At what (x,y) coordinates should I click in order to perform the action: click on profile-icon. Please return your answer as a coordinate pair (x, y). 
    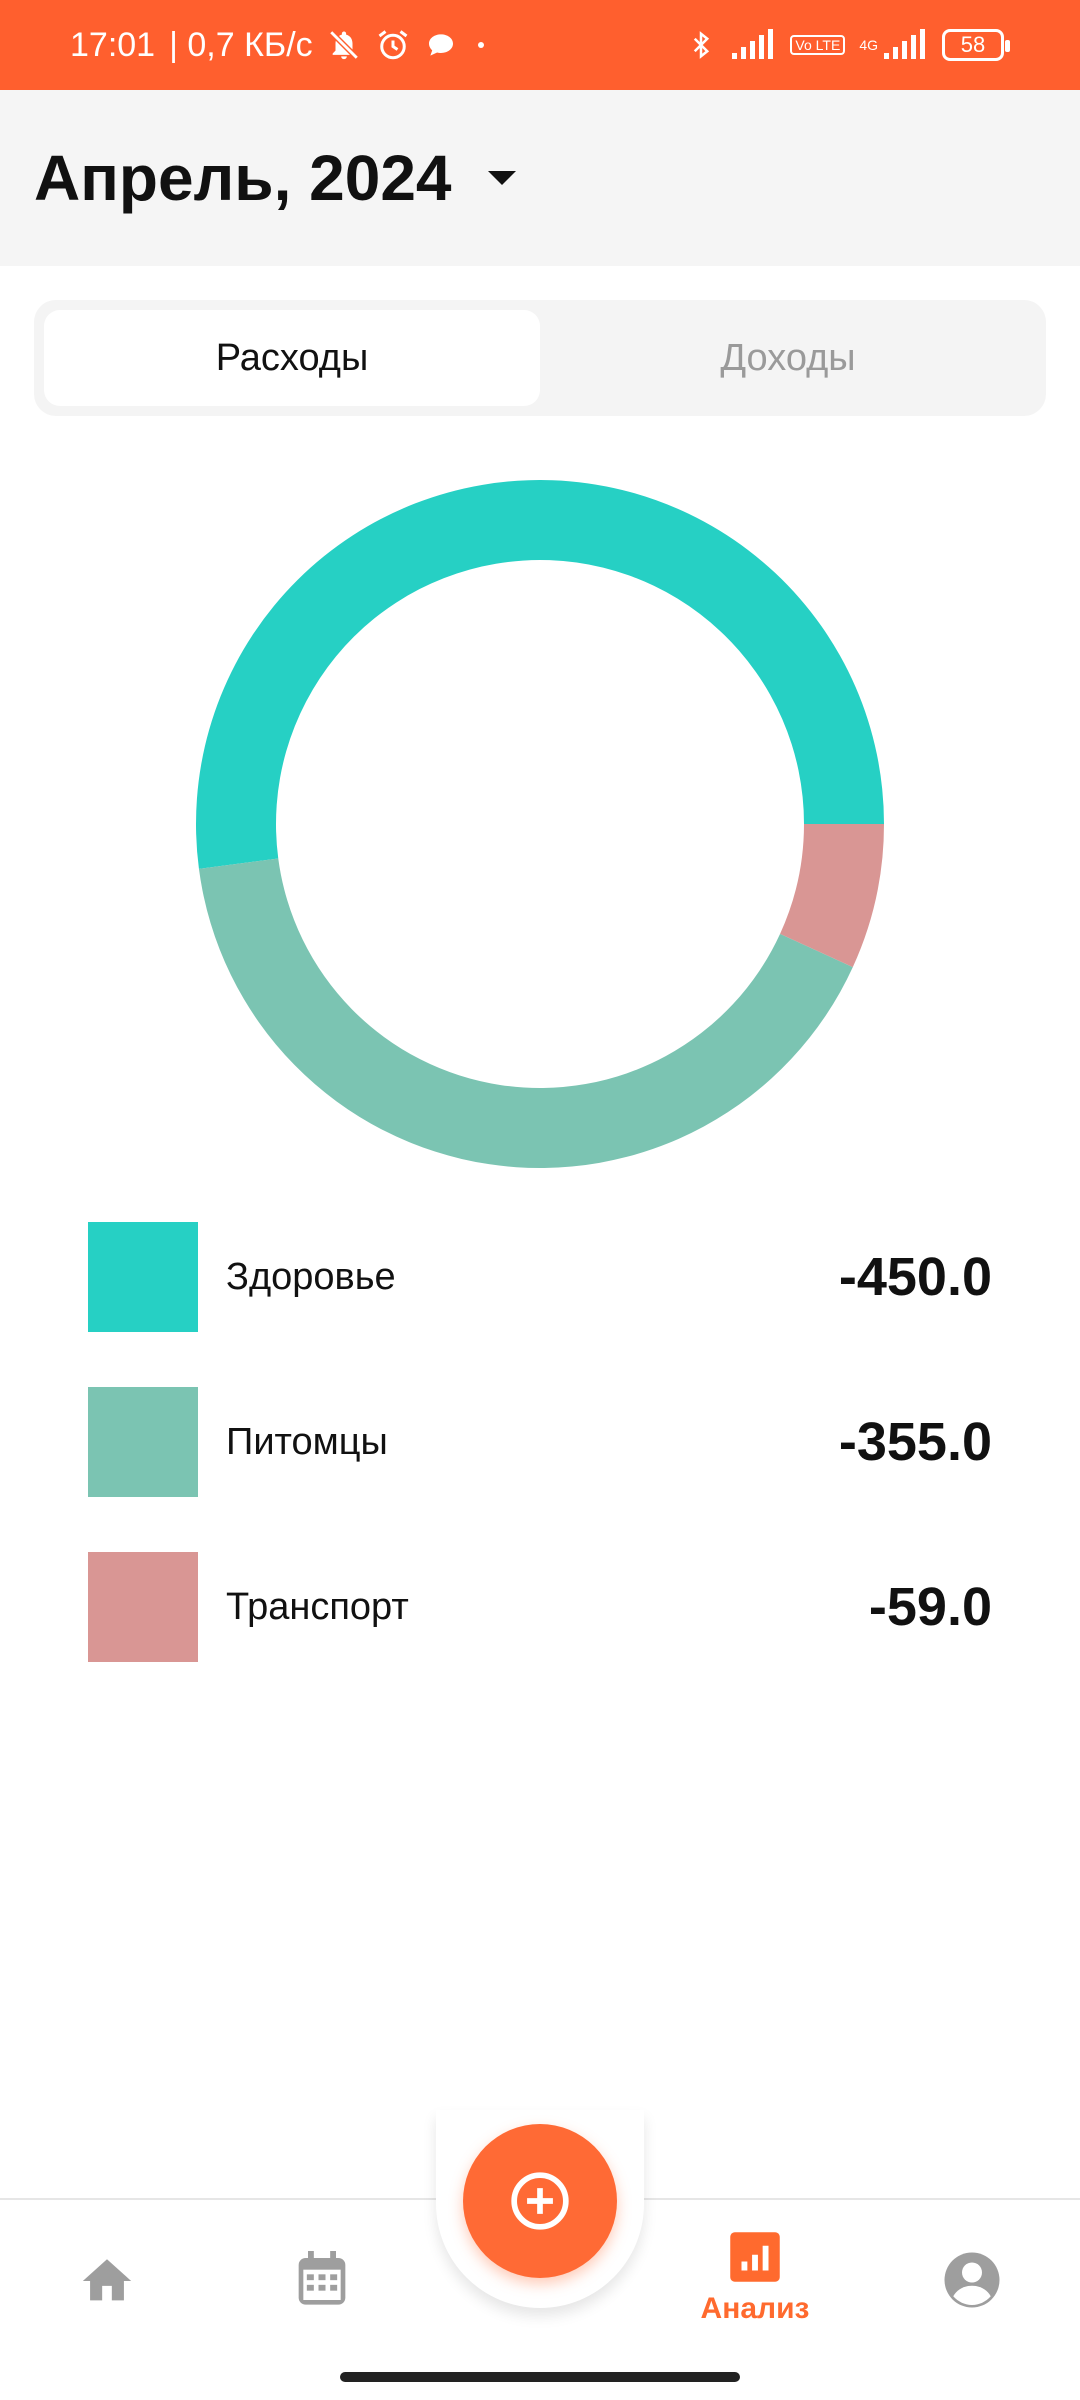
    Looking at the image, I should click on (972, 2280).